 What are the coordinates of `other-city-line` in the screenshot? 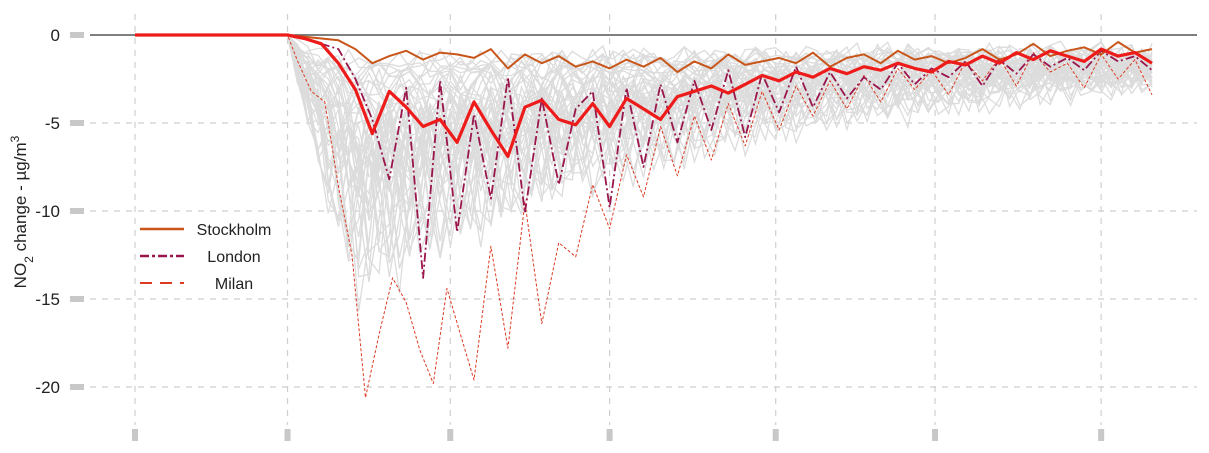 It's located at (644, 72).